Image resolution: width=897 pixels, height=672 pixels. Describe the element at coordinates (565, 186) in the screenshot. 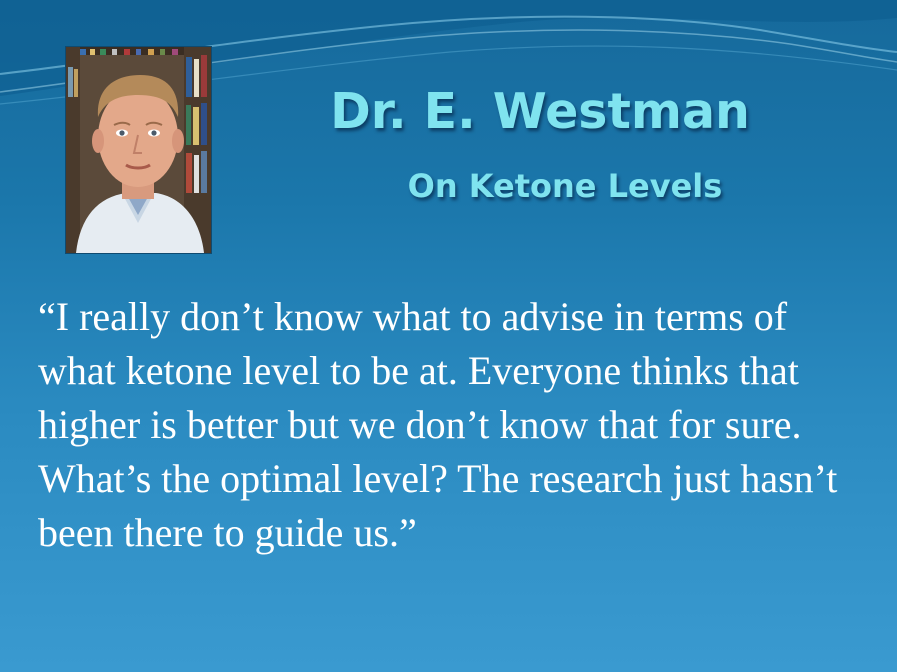

I see `slide-subtitle: On Ketone Levels` at that location.